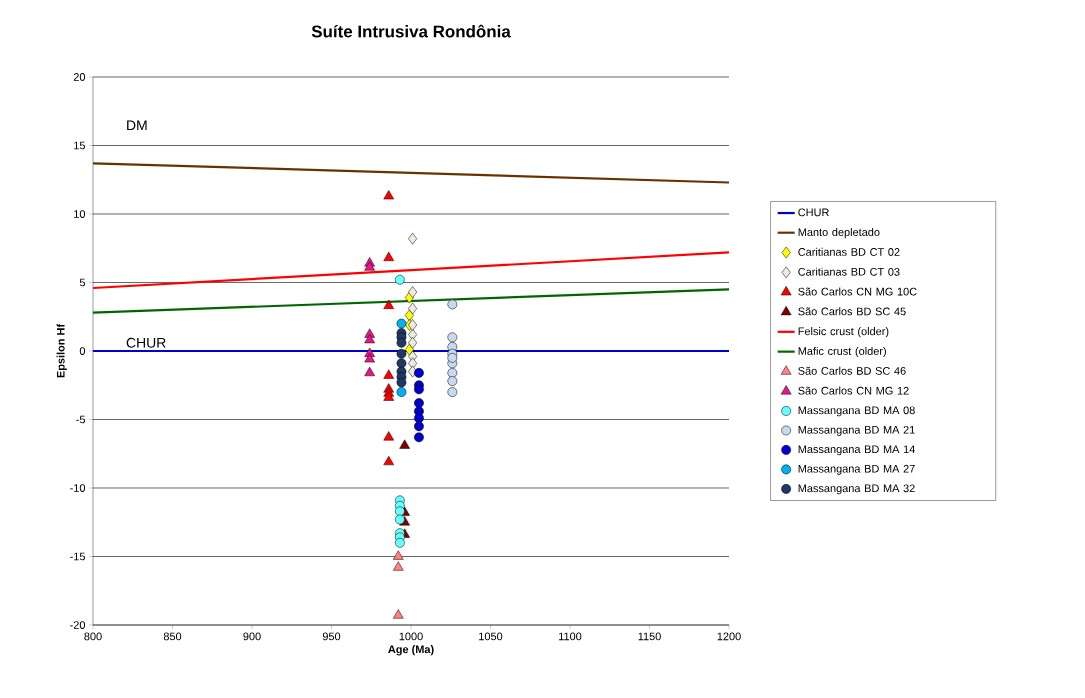  What do you see at coordinates (729, 636) in the screenshot?
I see `x-tick-label: 1200` at bounding box center [729, 636].